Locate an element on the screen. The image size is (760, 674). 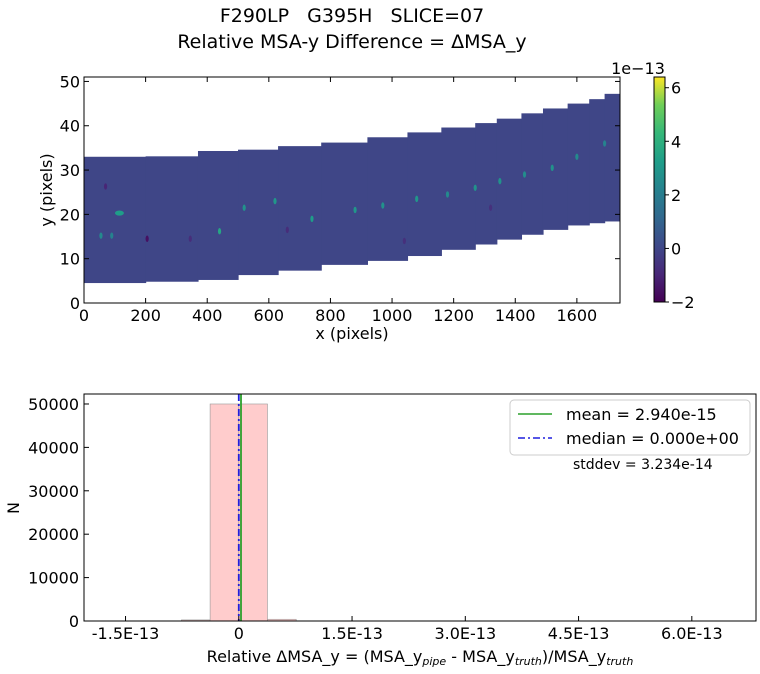
hist-x-tick-label-5: 6.0E-13 is located at coordinates (692, 633).